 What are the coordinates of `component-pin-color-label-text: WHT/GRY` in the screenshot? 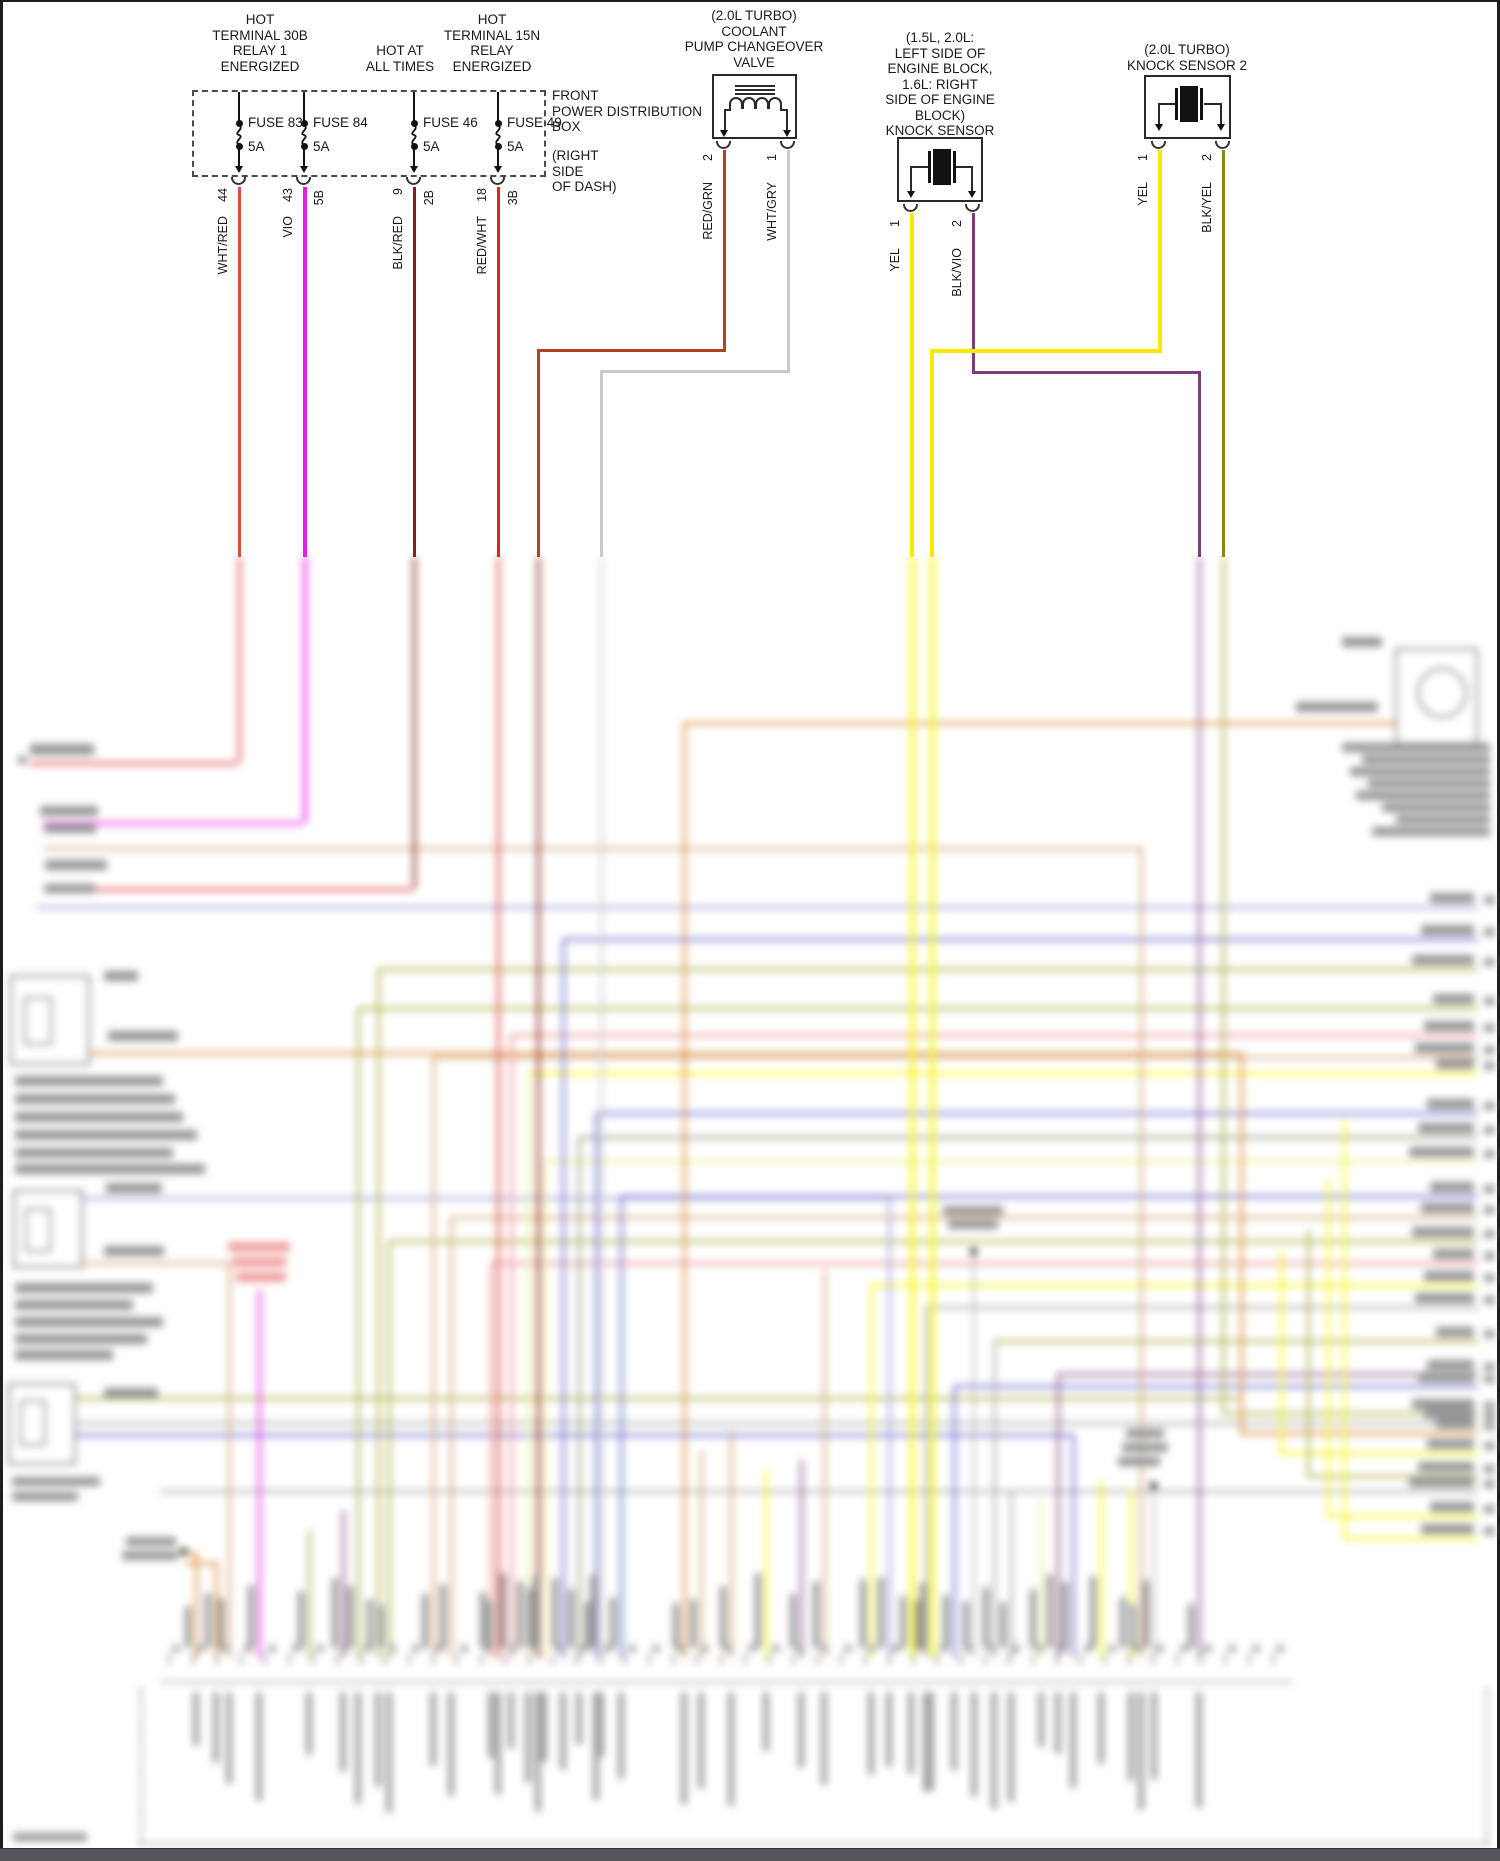 It's located at (772, 211).